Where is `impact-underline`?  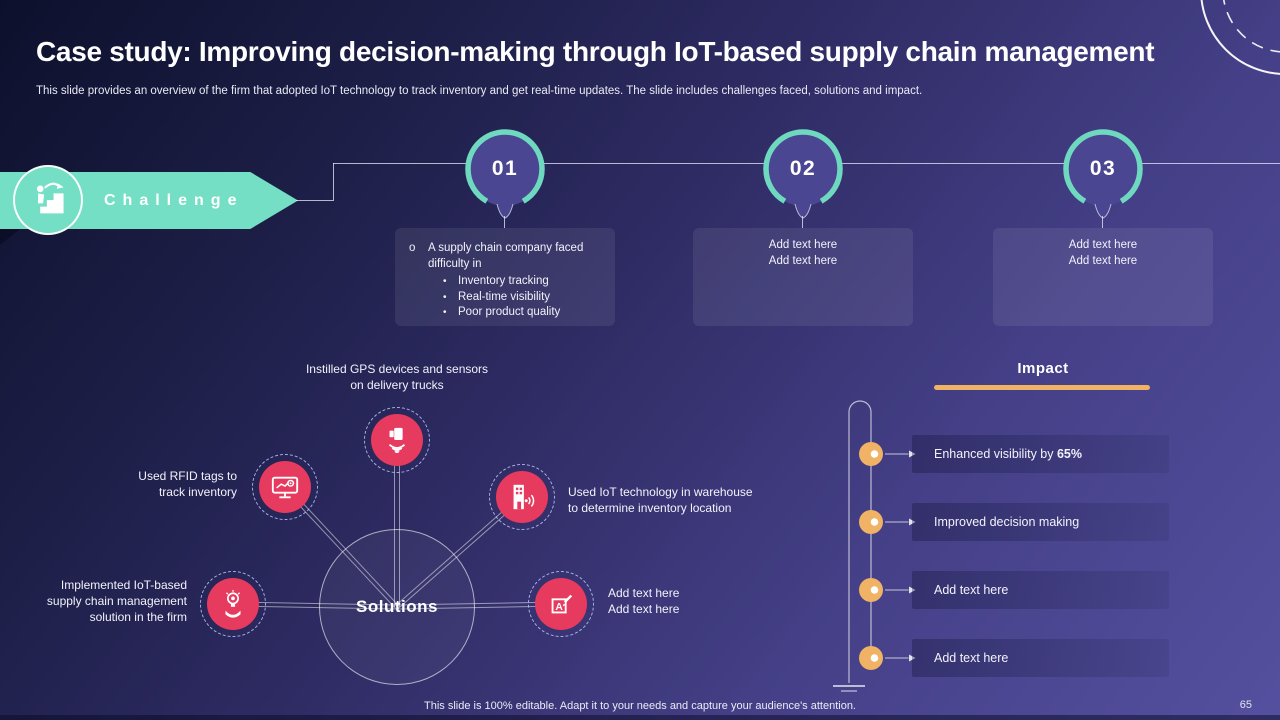
impact-underline is located at coordinates (1042, 387).